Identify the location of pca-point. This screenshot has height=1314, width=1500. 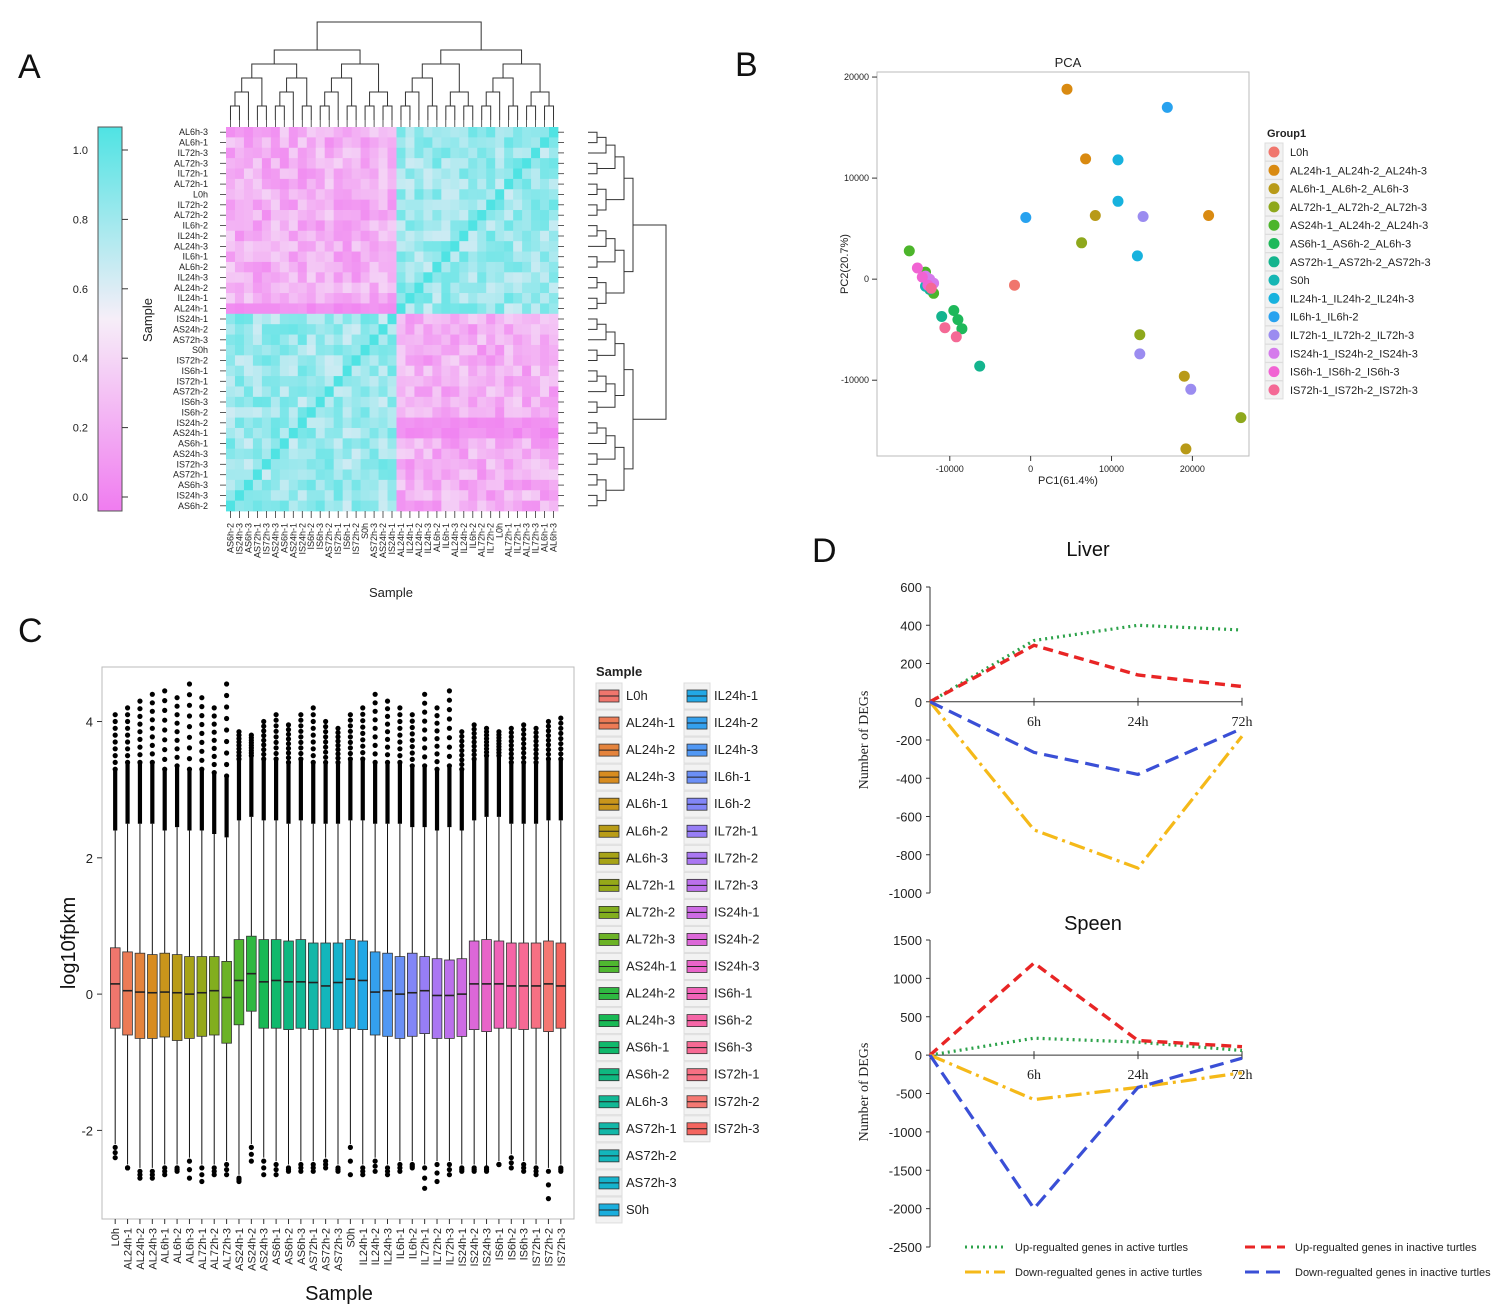
(1118, 201).